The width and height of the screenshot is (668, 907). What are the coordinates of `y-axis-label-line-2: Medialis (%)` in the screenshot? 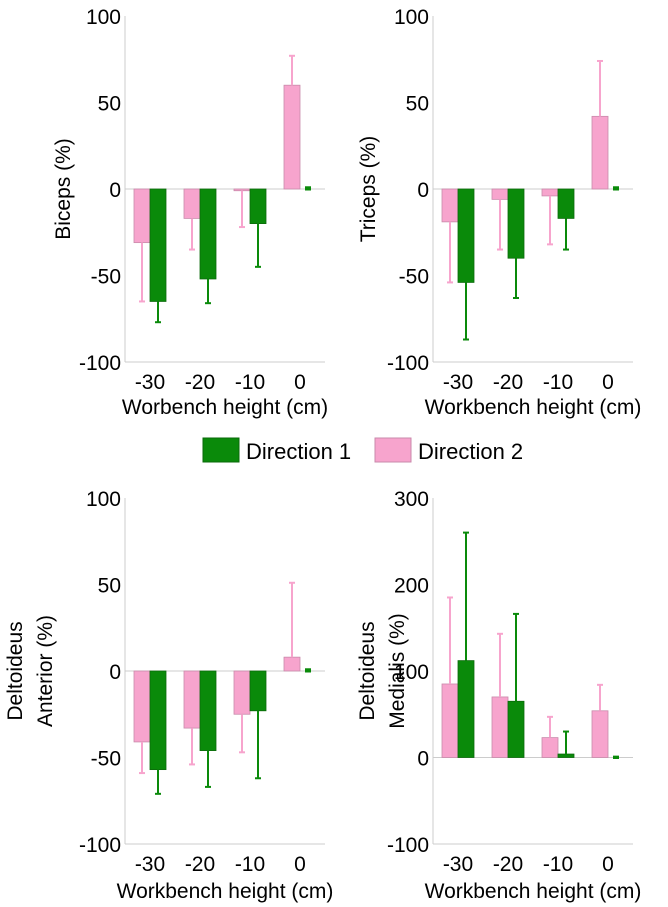 It's located at (397, 671).